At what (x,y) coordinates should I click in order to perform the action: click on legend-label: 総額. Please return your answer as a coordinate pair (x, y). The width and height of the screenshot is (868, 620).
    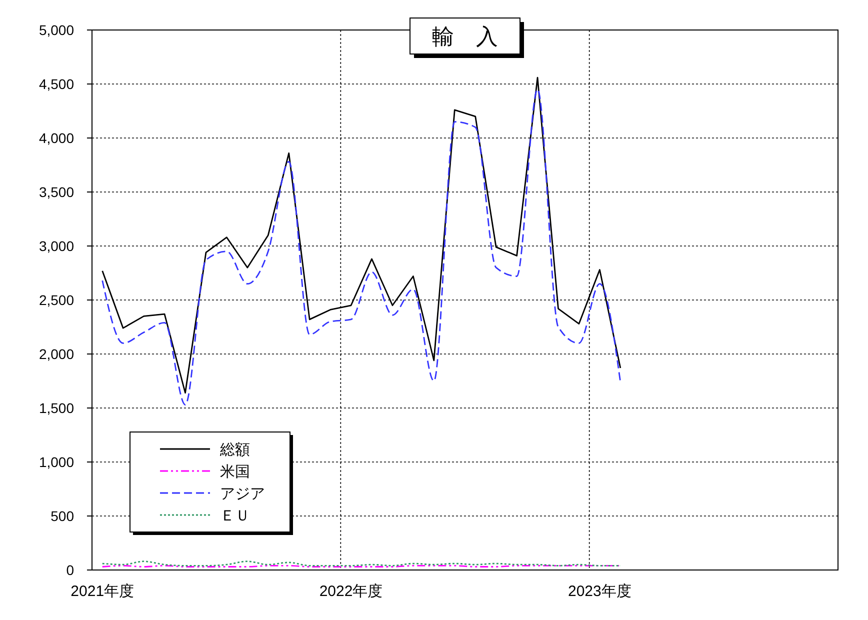
    Looking at the image, I should click on (234, 449).